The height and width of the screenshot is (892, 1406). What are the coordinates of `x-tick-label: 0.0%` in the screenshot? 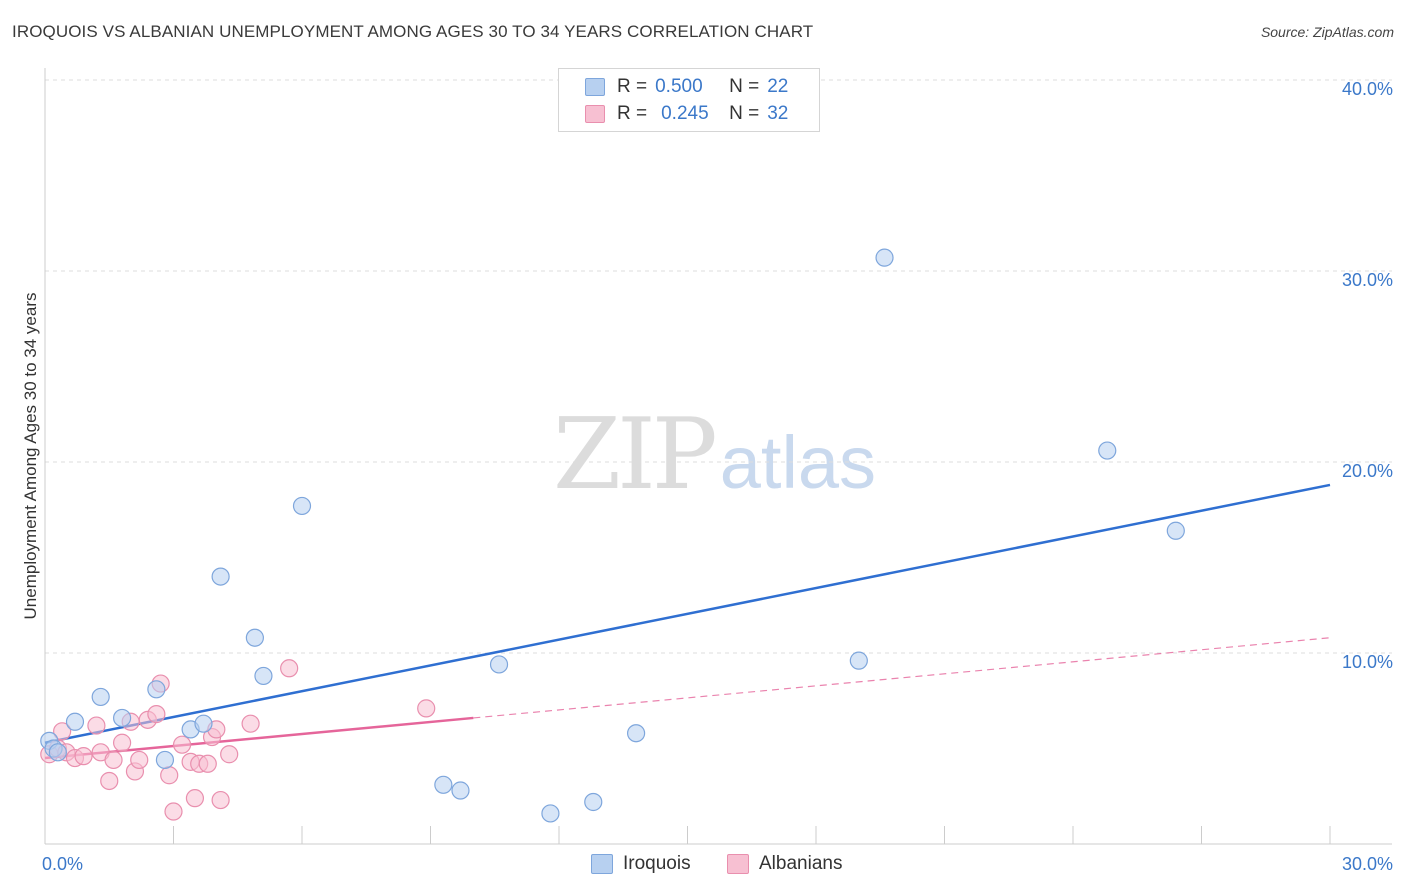 It's located at (62, 864).